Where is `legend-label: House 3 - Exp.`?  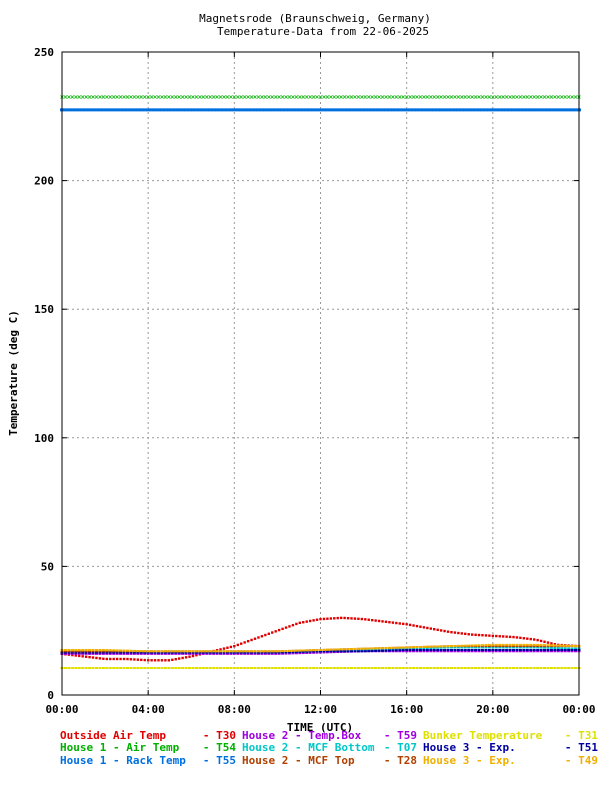
legend-label: House 3 - Exp. is located at coordinates (469, 760).